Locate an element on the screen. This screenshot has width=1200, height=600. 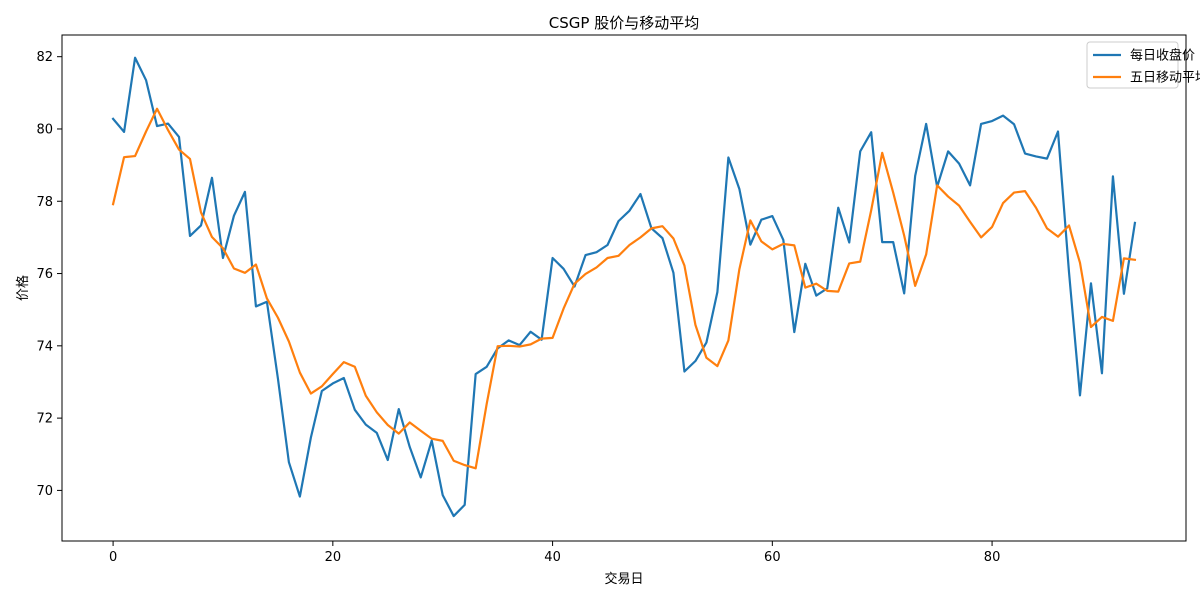
x-tick-label: 0 is located at coordinates (113, 557).